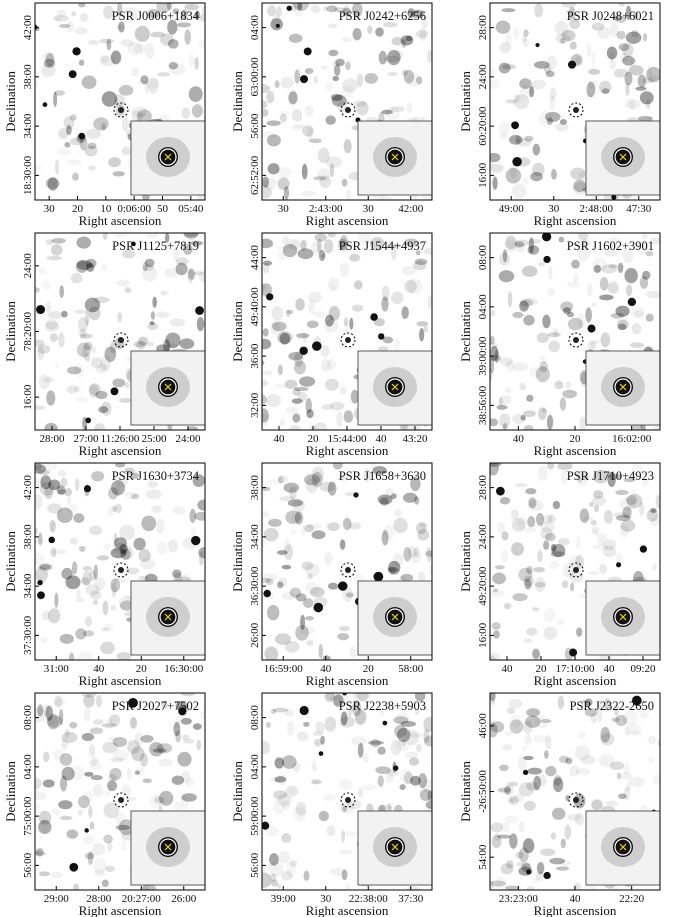 The height and width of the screenshot is (917, 685). Describe the element at coordinates (632, 899) in the screenshot. I see `x-tick-label: 22:20` at that location.